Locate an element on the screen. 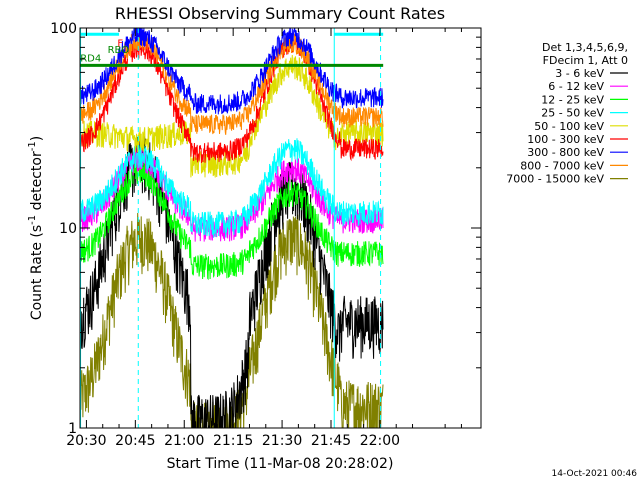 The height and width of the screenshot is (480, 640). marker-label-1: RBO is located at coordinates (119, 50).